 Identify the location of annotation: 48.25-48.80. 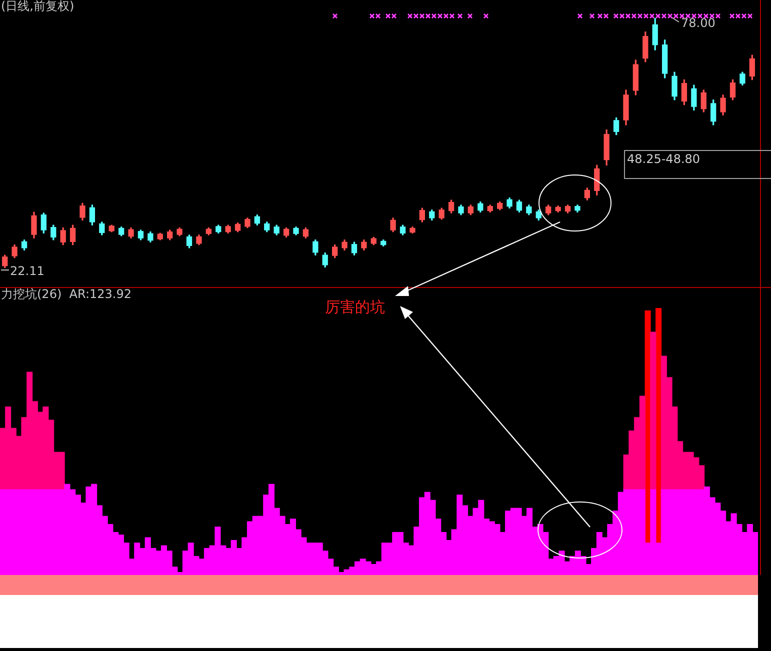
(663, 159).